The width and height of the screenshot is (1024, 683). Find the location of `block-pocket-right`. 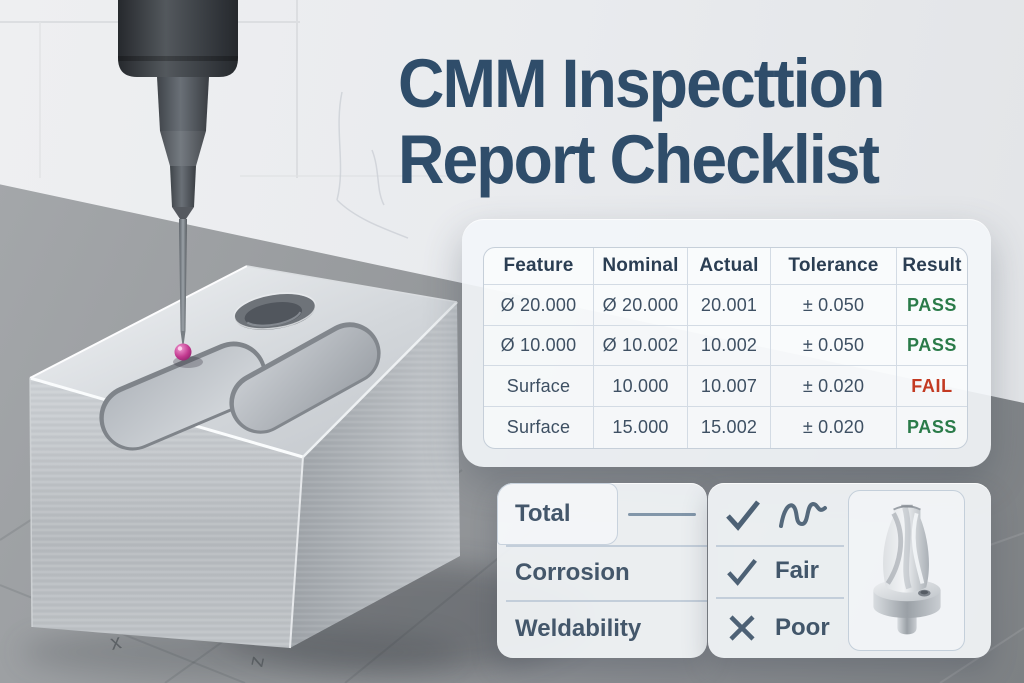

block-pocket-right is located at coordinates (305, 378).